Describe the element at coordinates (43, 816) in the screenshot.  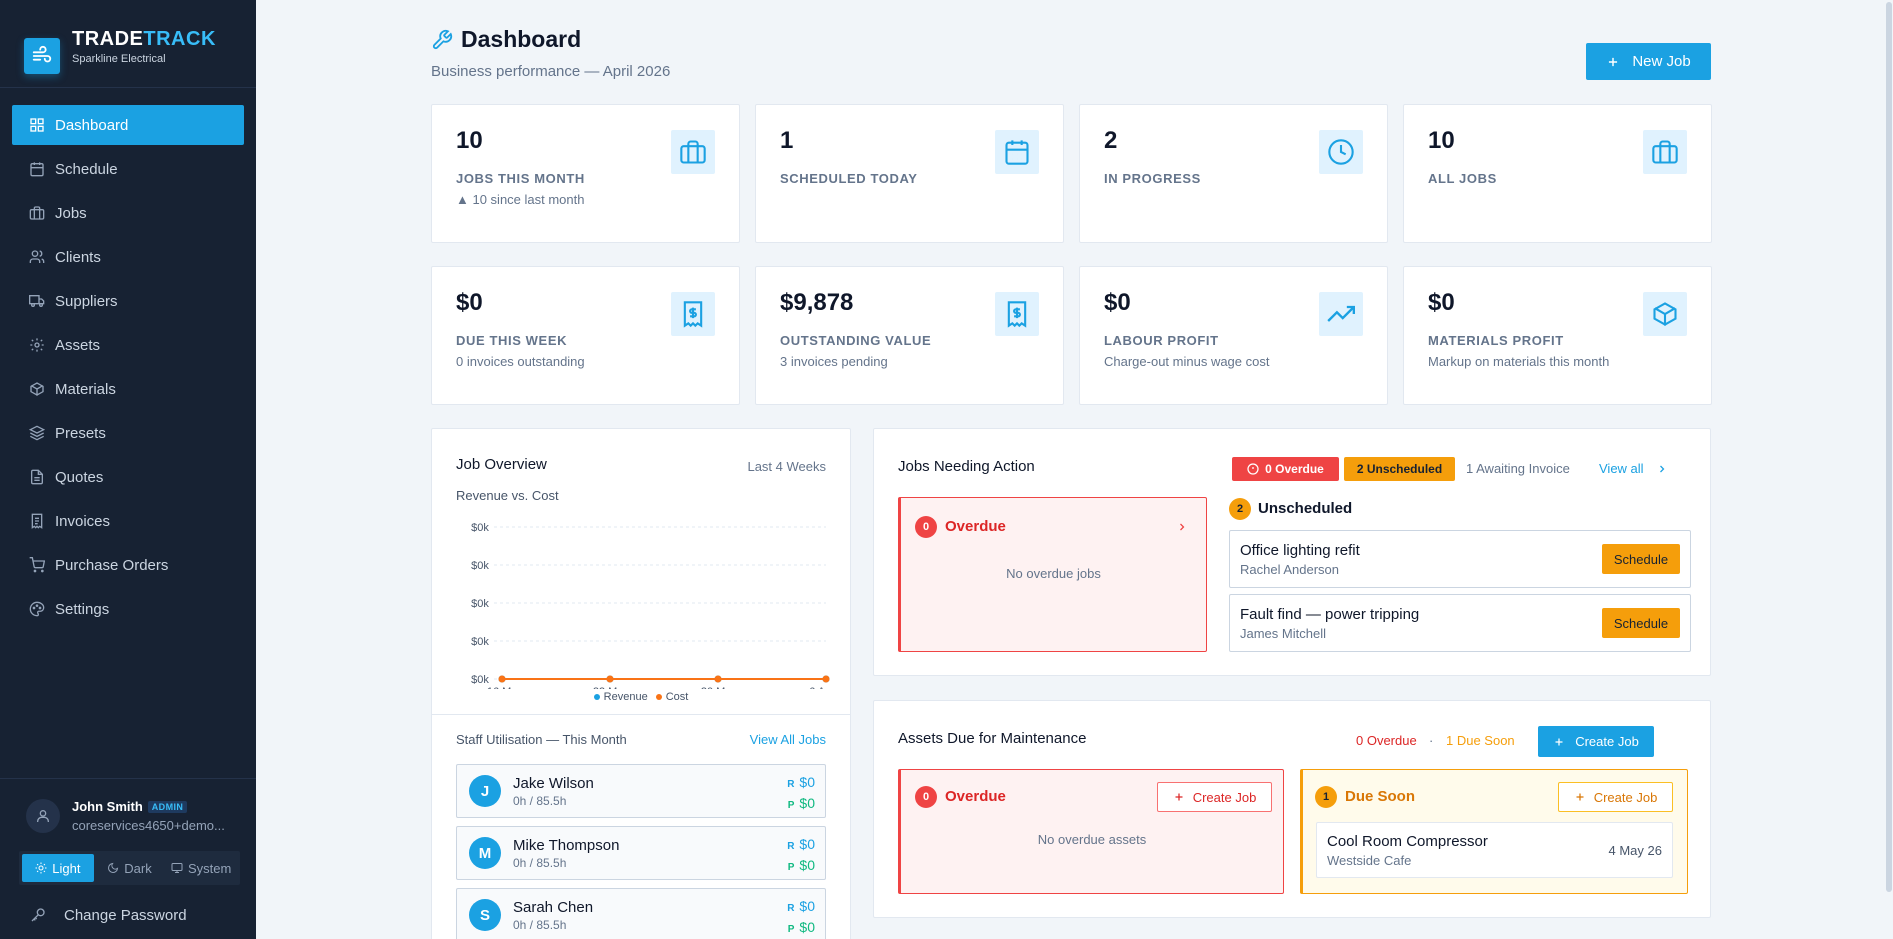
I see `avatar` at that location.